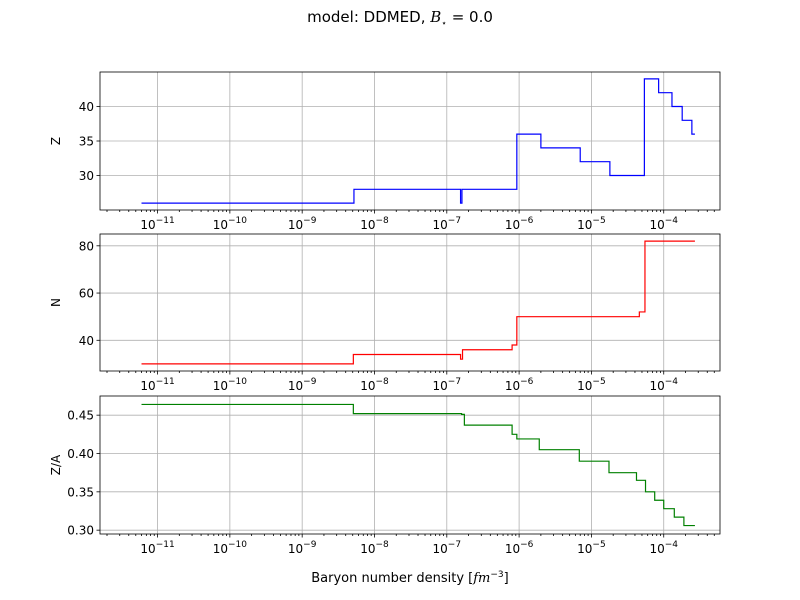 Image resolution: width=800 pixels, height=600 pixels. Describe the element at coordinates (80, 416) in the screenshot. I see `y-tick-label: 0.45` at that location.